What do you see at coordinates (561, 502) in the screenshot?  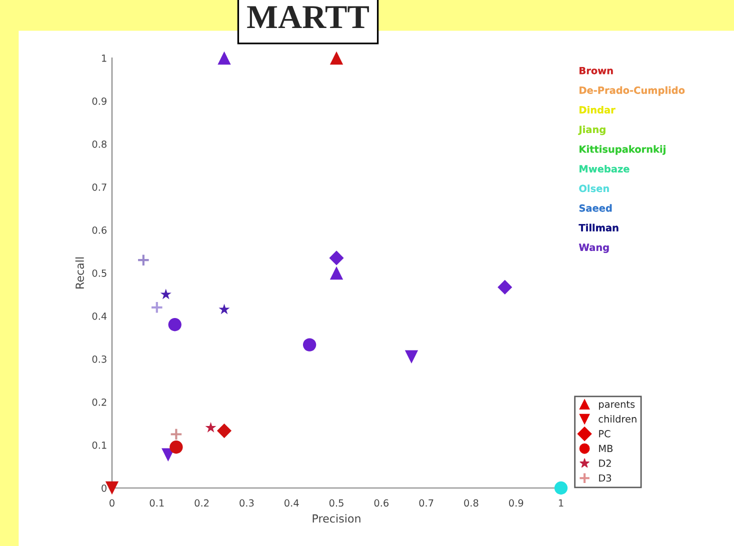 I see `x-tick-label: 1` at bounding box center [561, 502].